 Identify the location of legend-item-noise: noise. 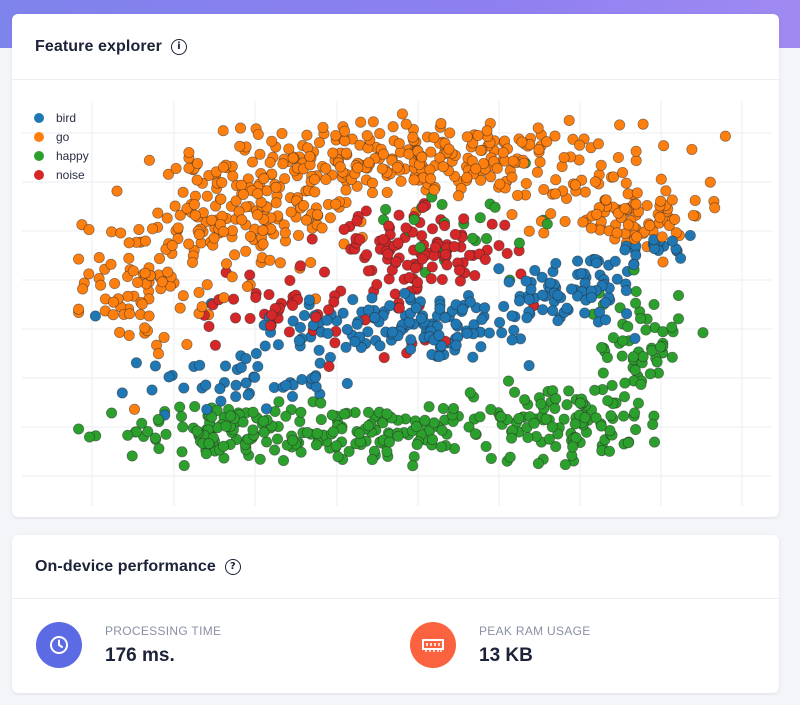
(61, 174).